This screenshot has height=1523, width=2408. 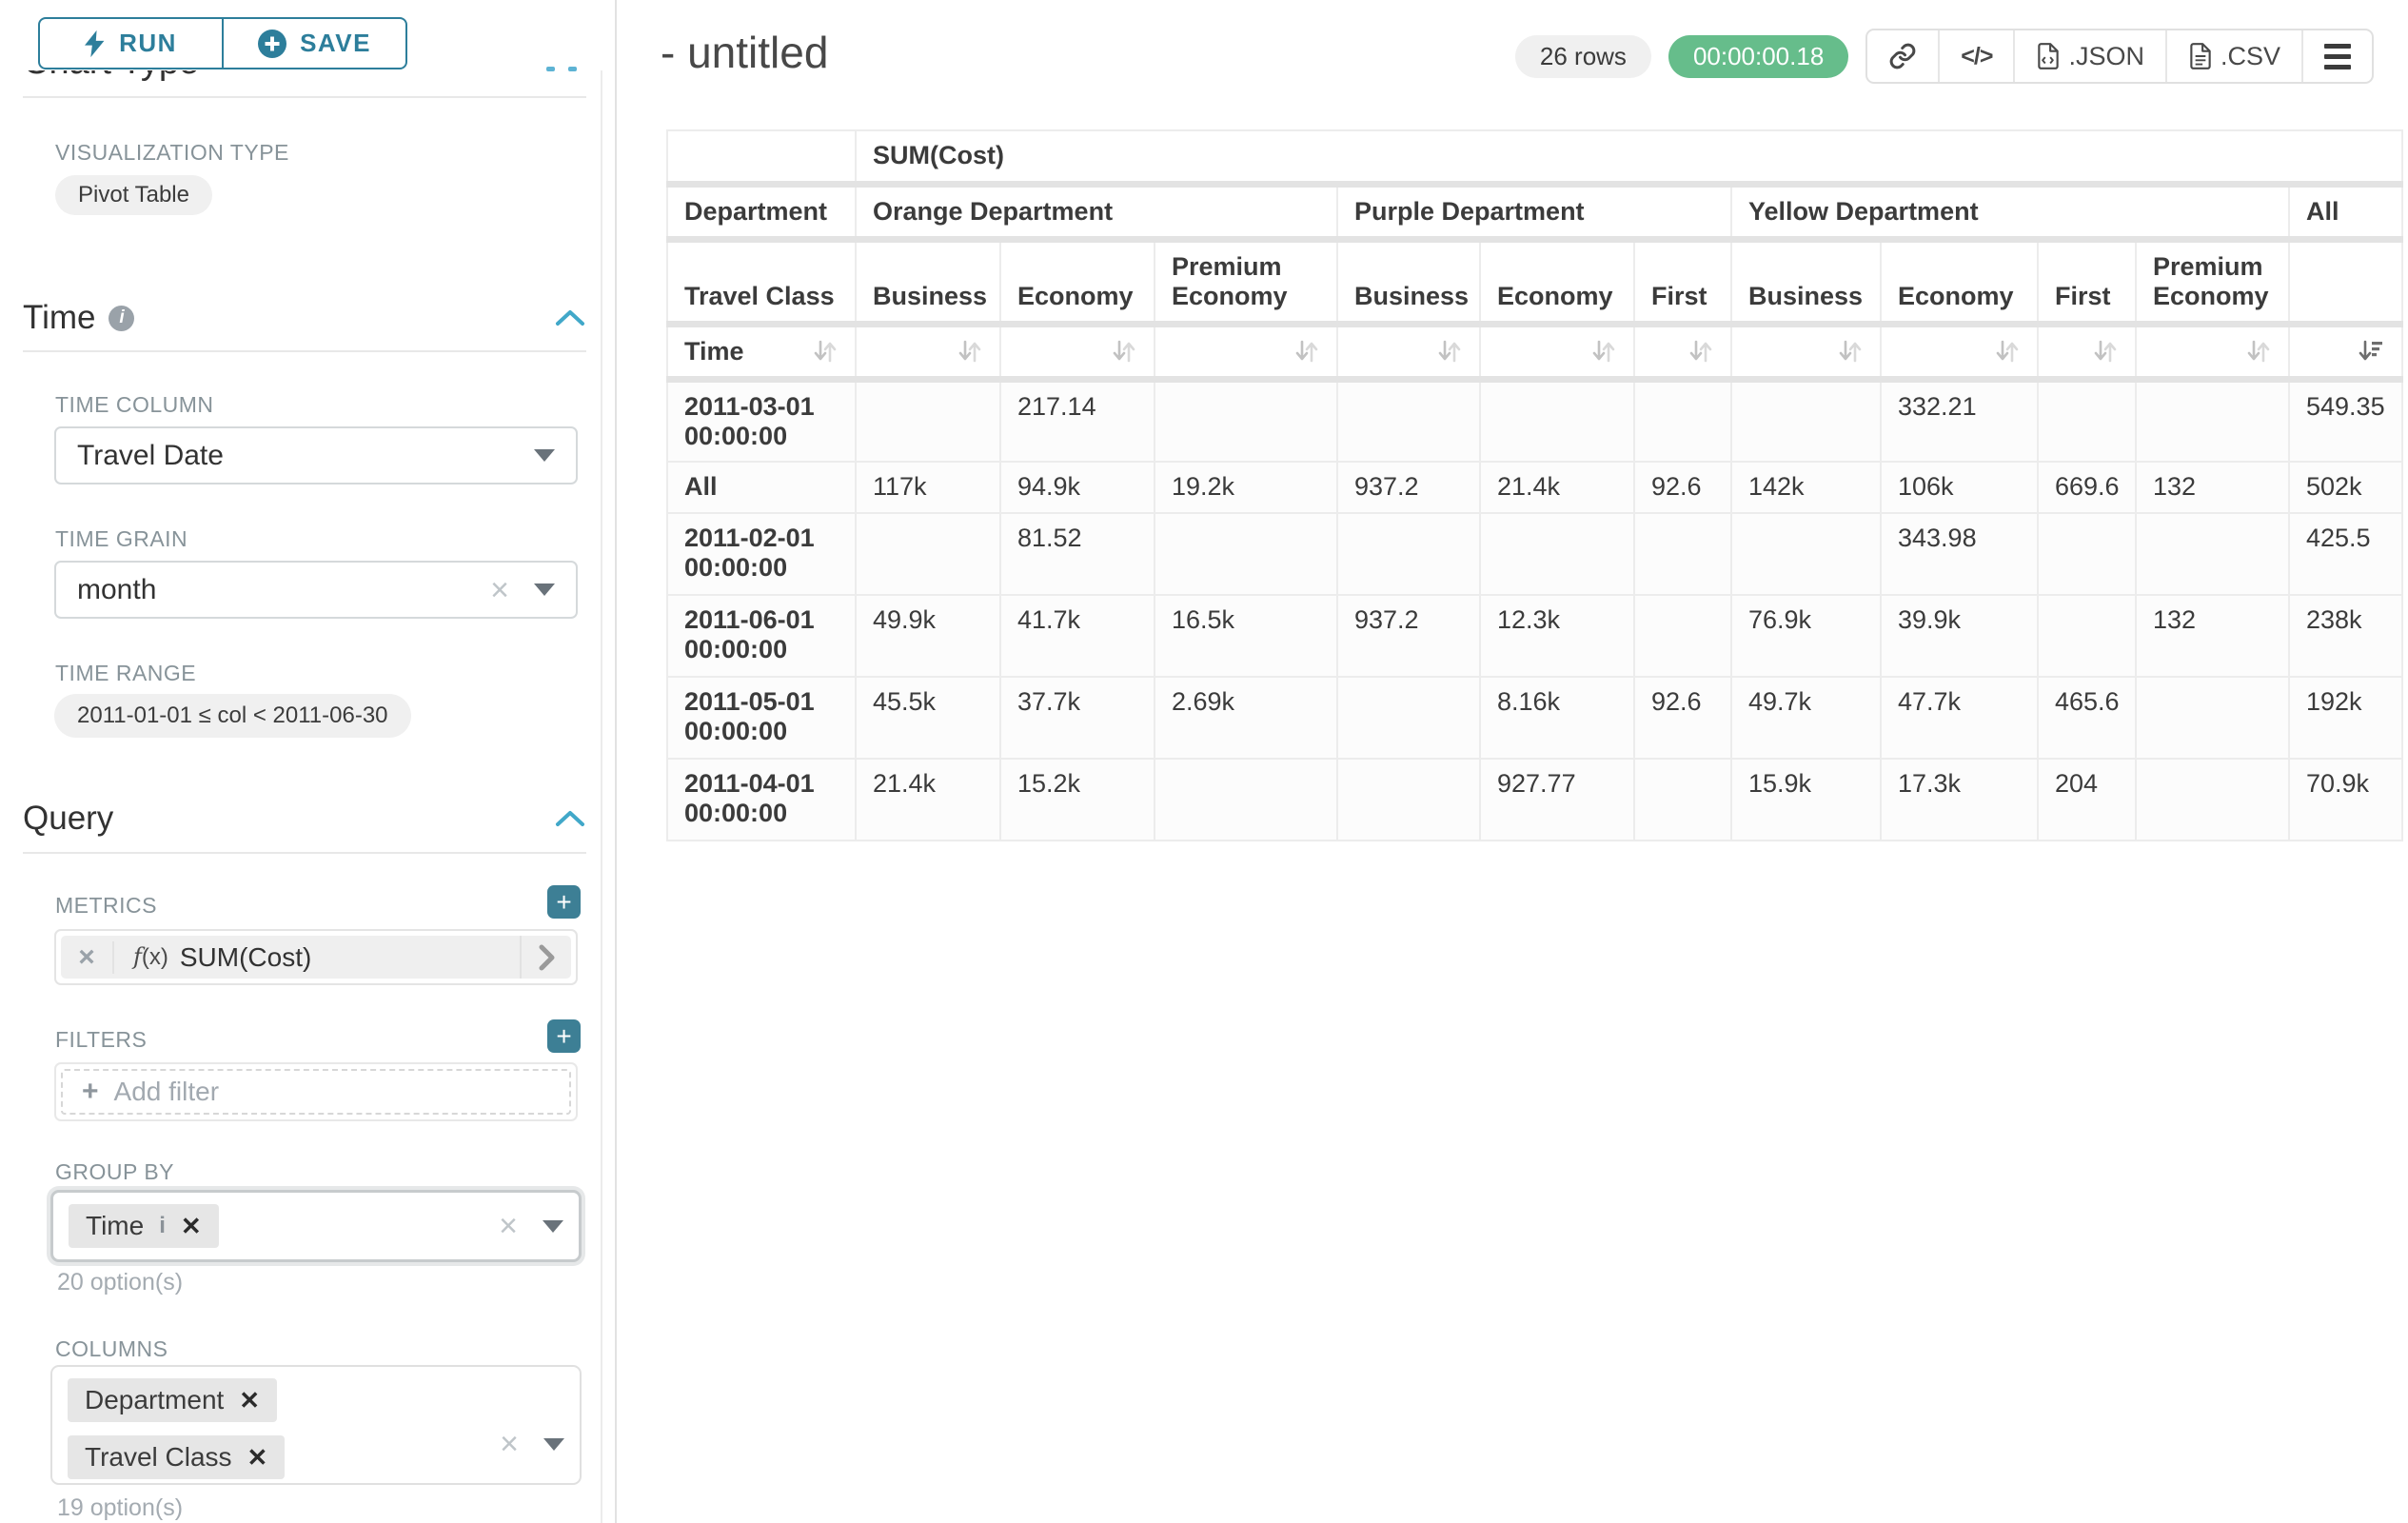 What do you see at coordinates (1077, 799) in the screenshot?
I see `pivot-value-cell: 15.2k` at bounding box center [1077, 799].